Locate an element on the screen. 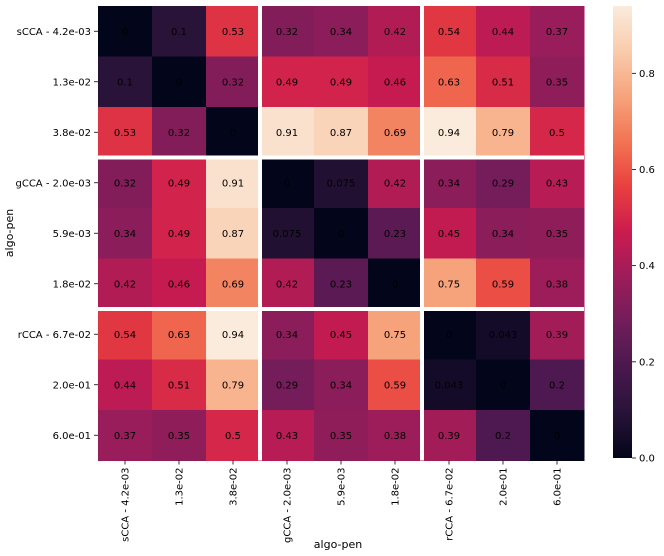  y-tick-label: 3.8e-02 is located at coordinates (72, 133).